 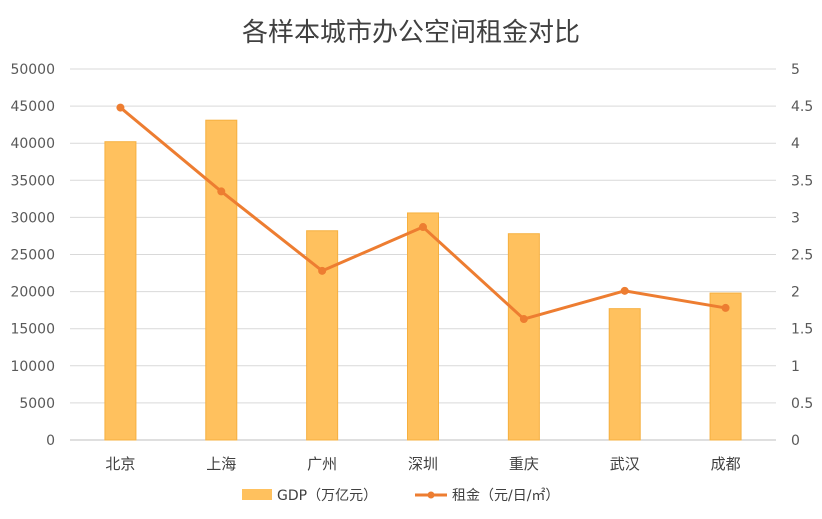 What do you see at coordinates (726, 464) in the screenshot?
I see `category-label: 成都` at bounding box center [726, 464].